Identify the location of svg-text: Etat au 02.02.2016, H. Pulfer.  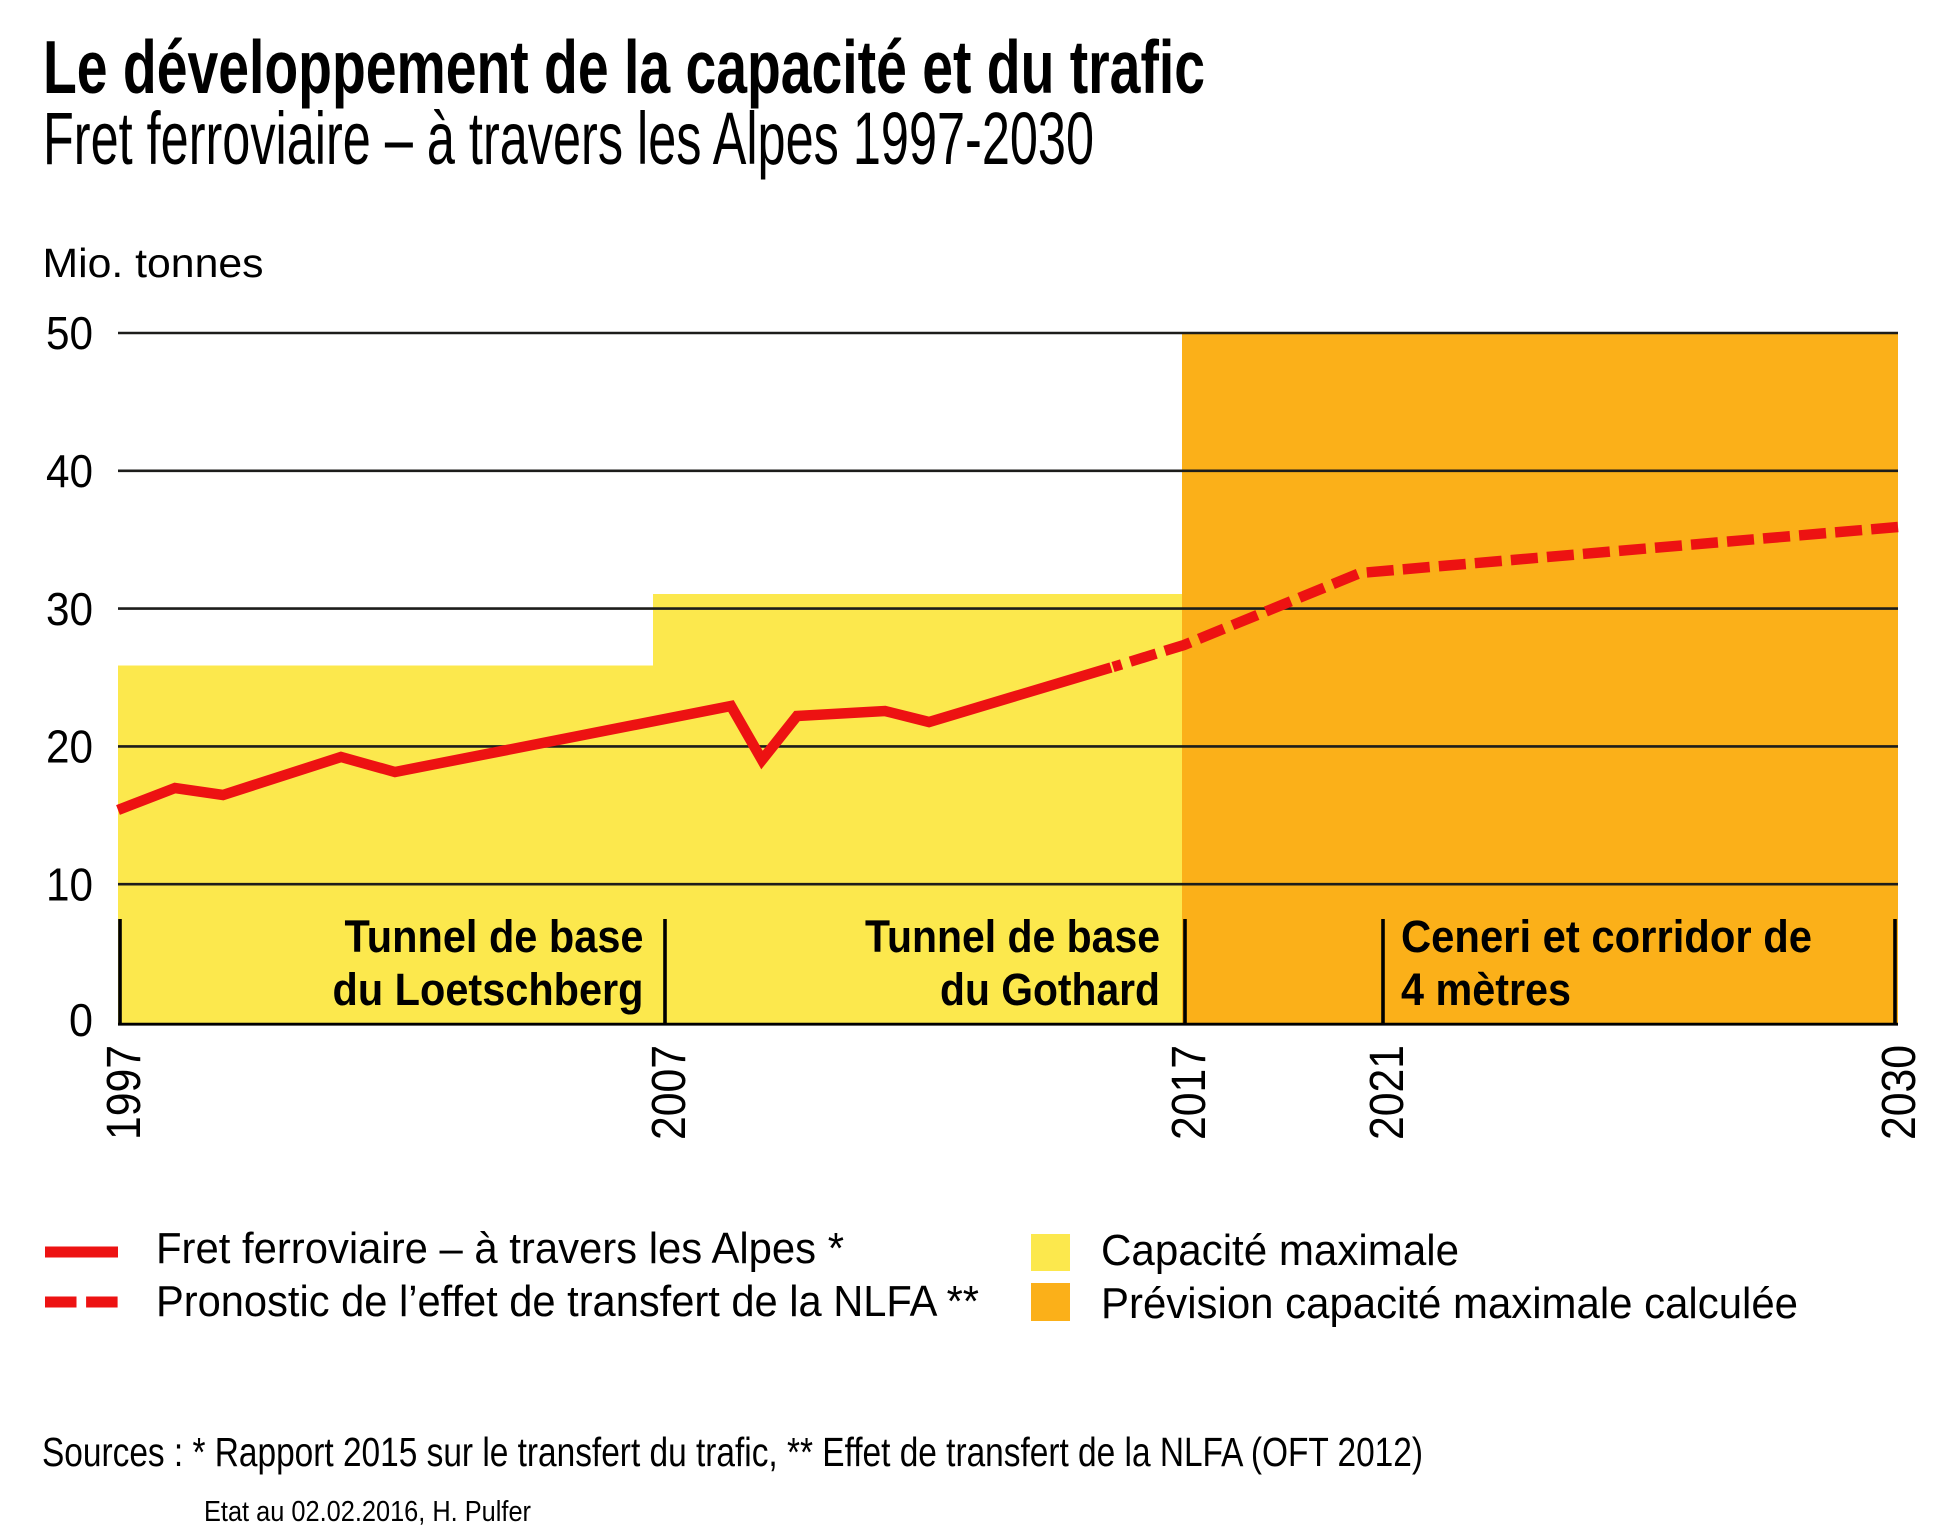
(367, 1512).